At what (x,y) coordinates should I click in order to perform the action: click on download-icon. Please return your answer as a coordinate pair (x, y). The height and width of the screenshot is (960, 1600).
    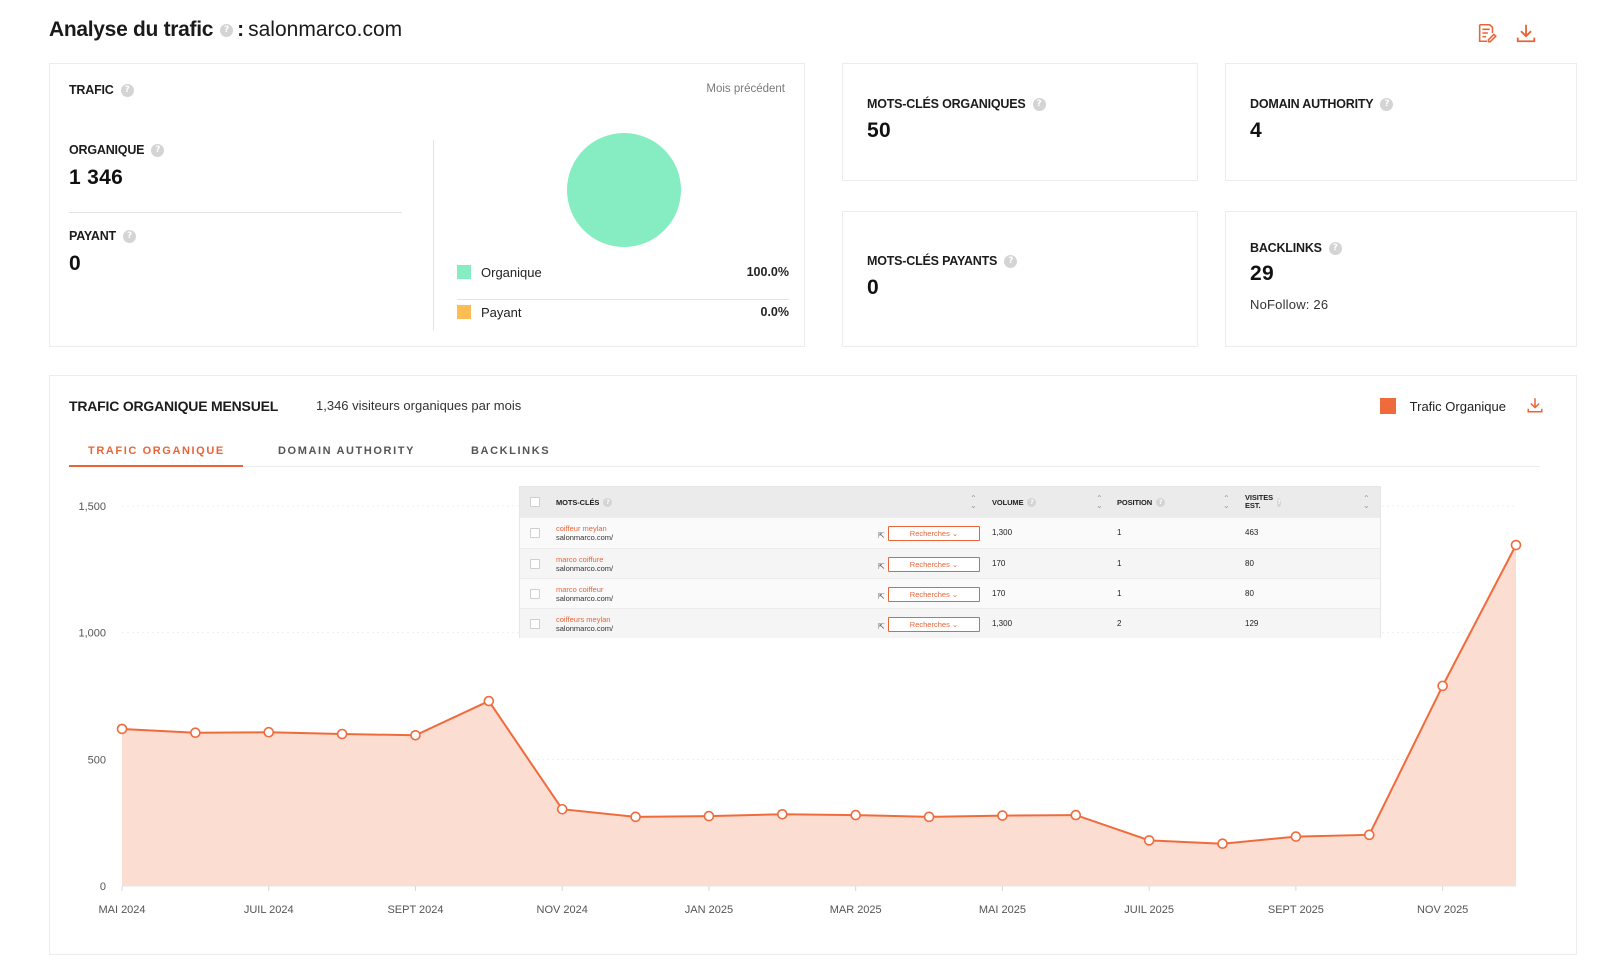
    Looking at the image, I should click on (1526, 33).